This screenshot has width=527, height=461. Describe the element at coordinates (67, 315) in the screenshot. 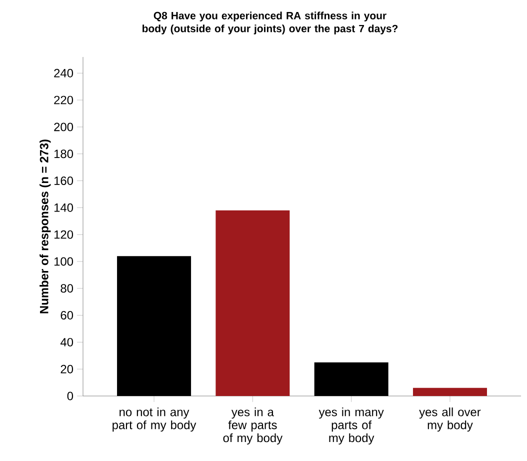

I see `y-tick-label: 60` at that location.